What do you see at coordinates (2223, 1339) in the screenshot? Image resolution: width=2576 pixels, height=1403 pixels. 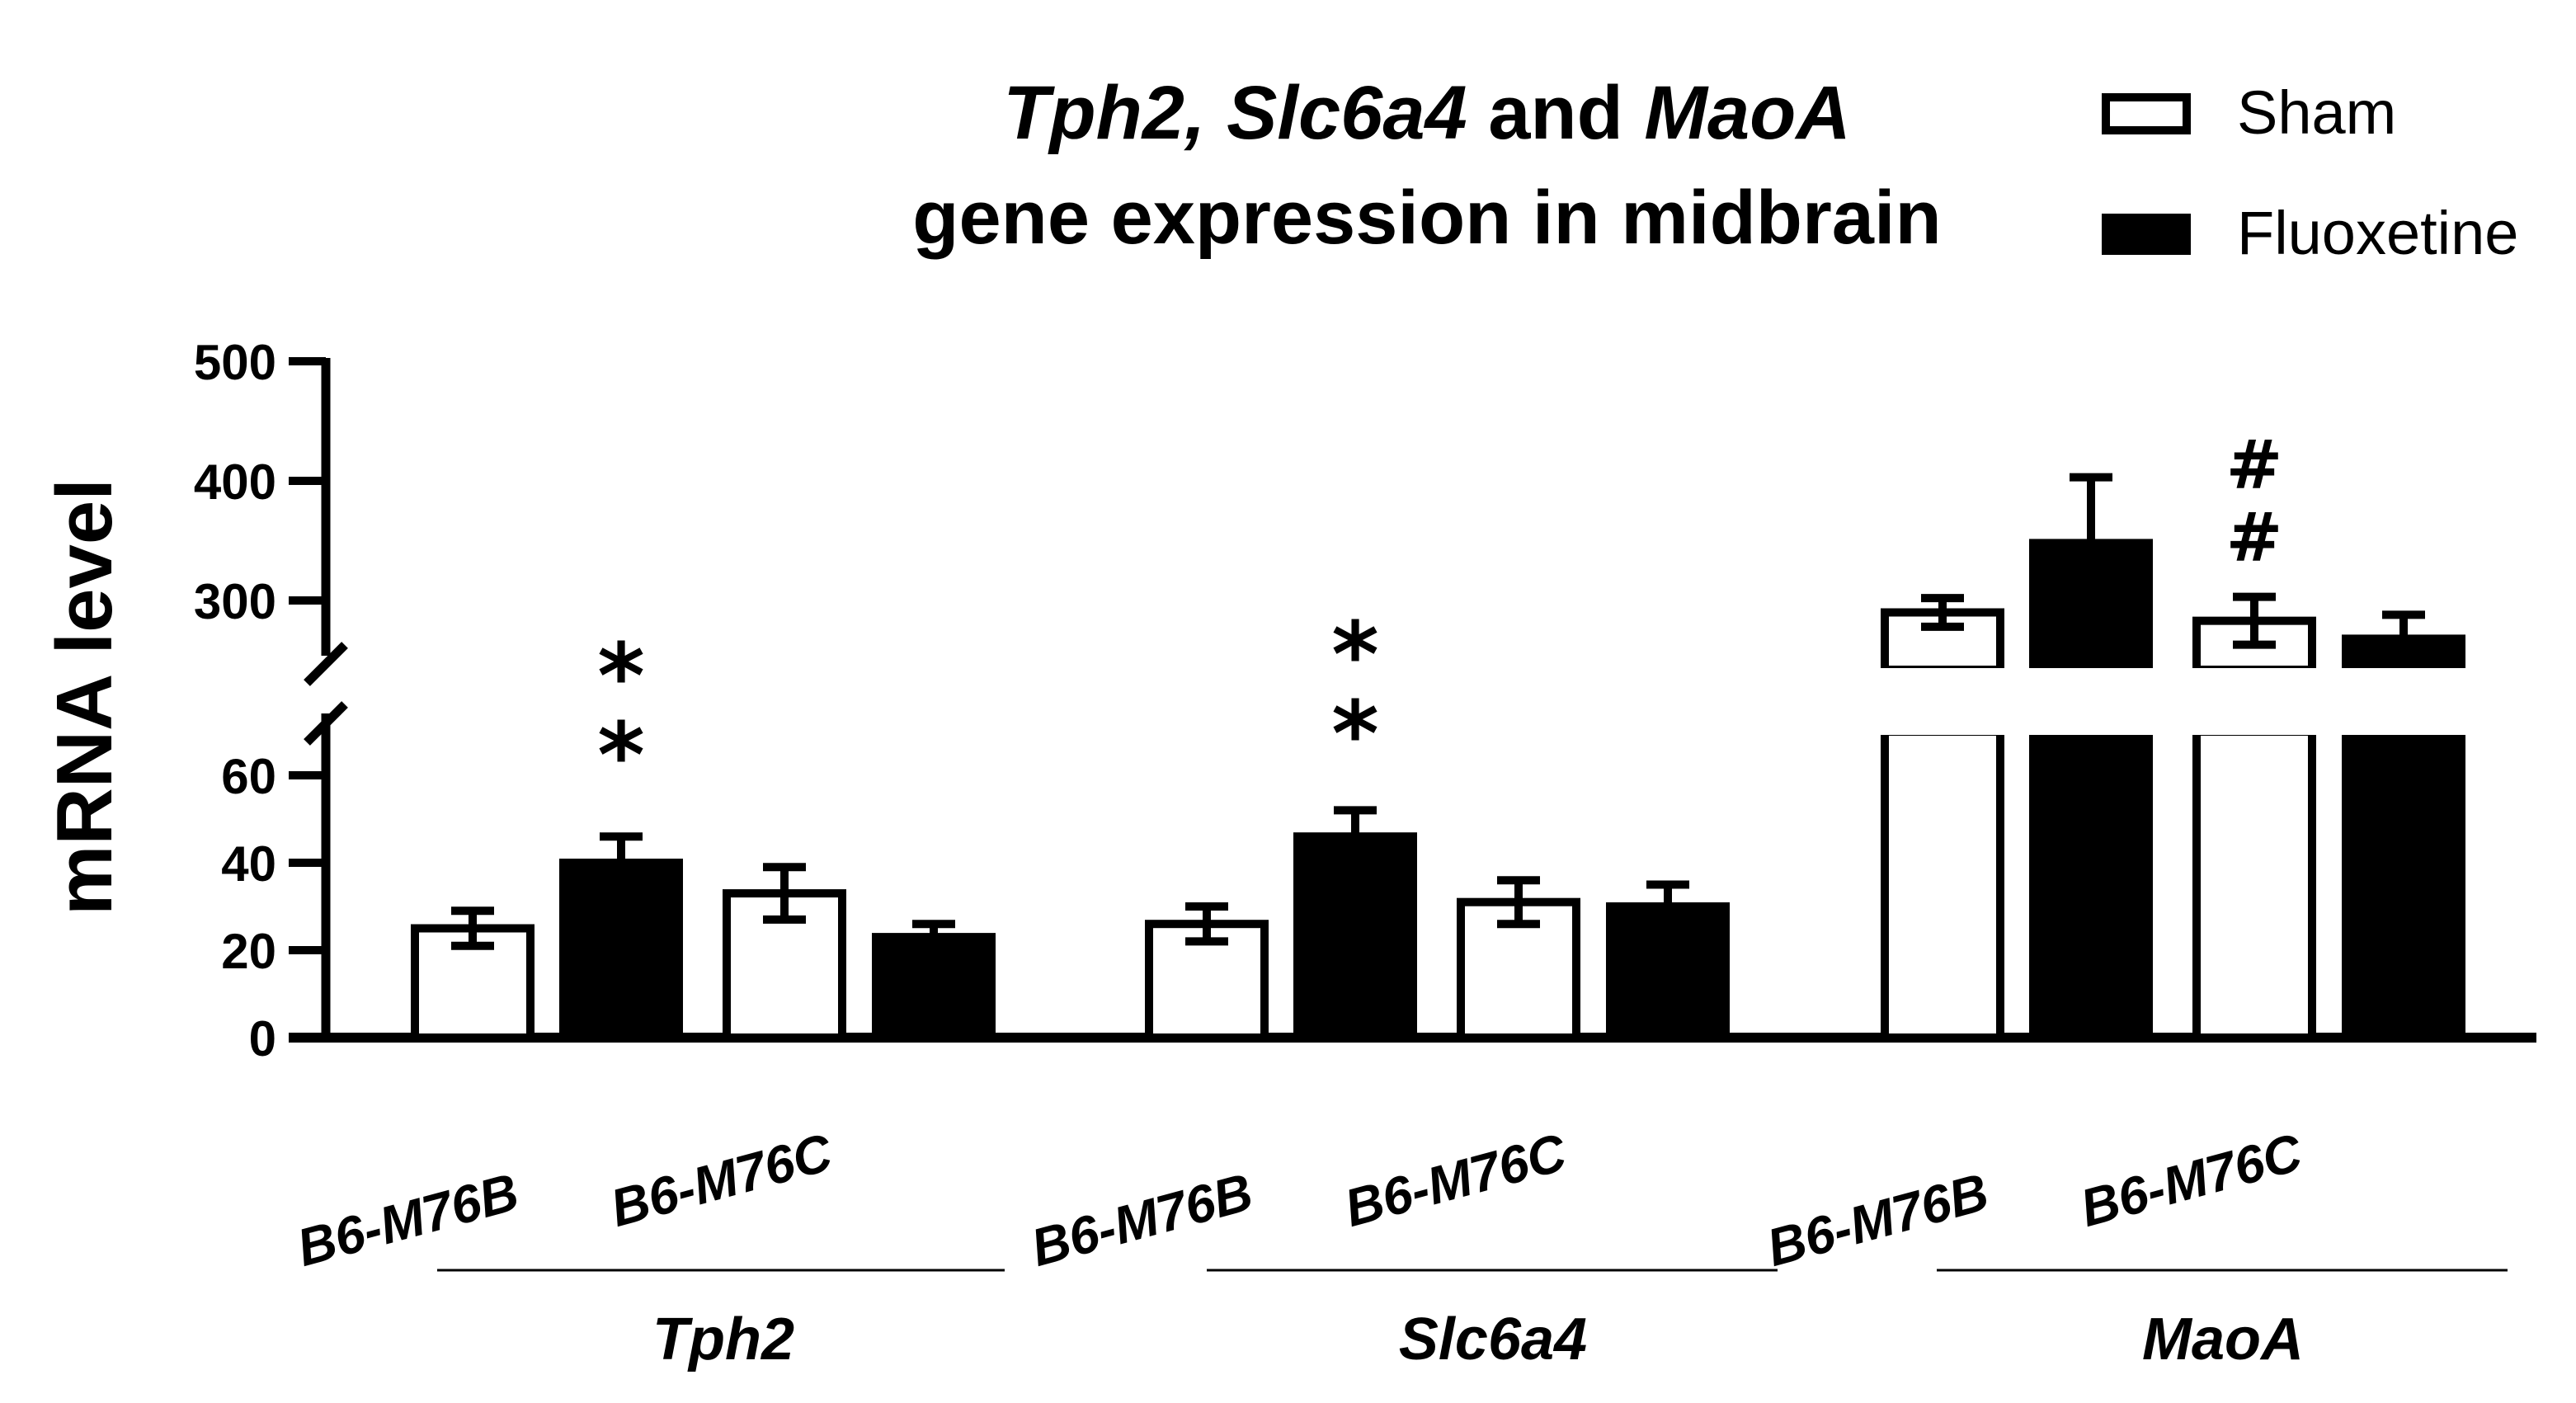 I see `gene-group-label: MaoA` at bounding box center [2223, 1339].